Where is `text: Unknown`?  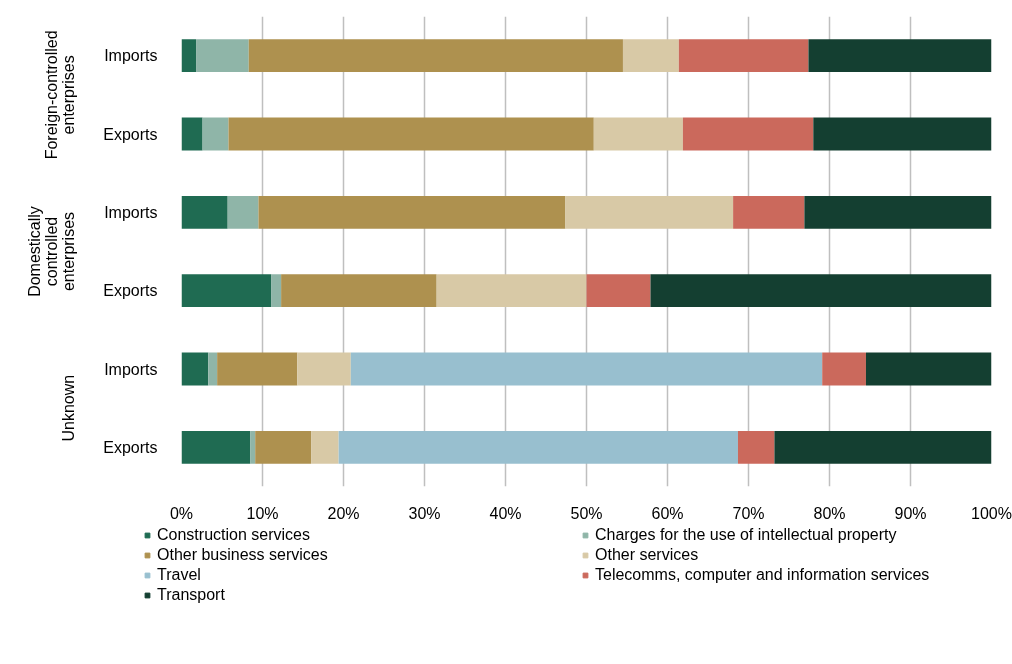
text: Unknown is located at coordinates (68, 408).